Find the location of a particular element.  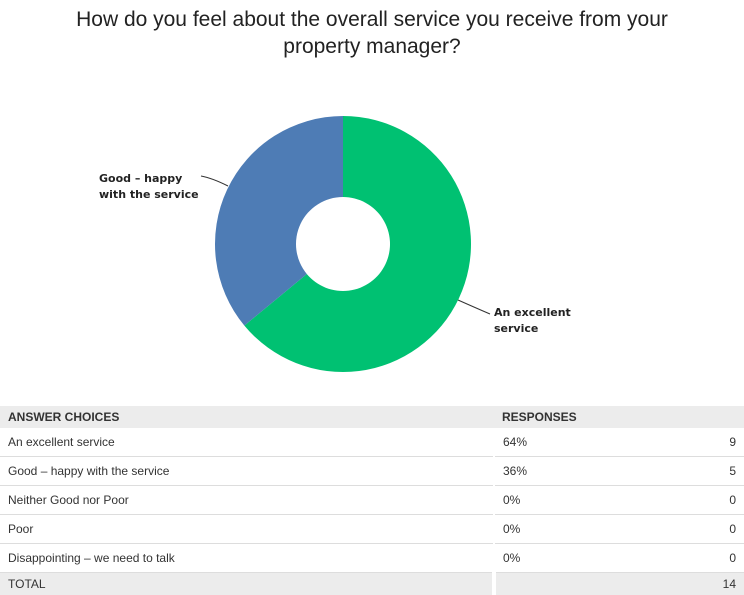

choice-cell: Poor is located at coordinates (247, 529).